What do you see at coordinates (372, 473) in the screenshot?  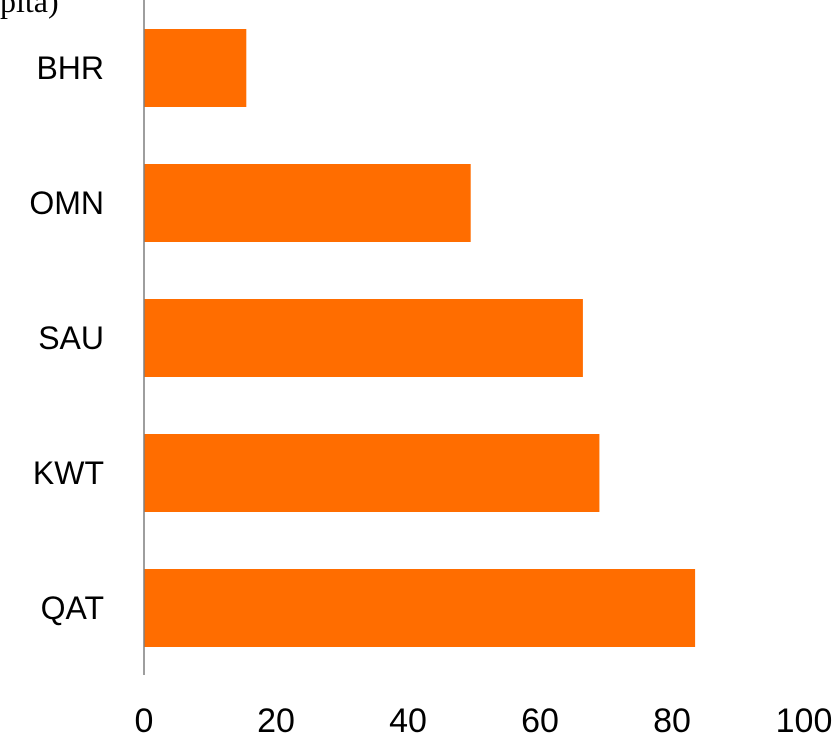 I see `bar-kwt` at bounding box center [372, 473].